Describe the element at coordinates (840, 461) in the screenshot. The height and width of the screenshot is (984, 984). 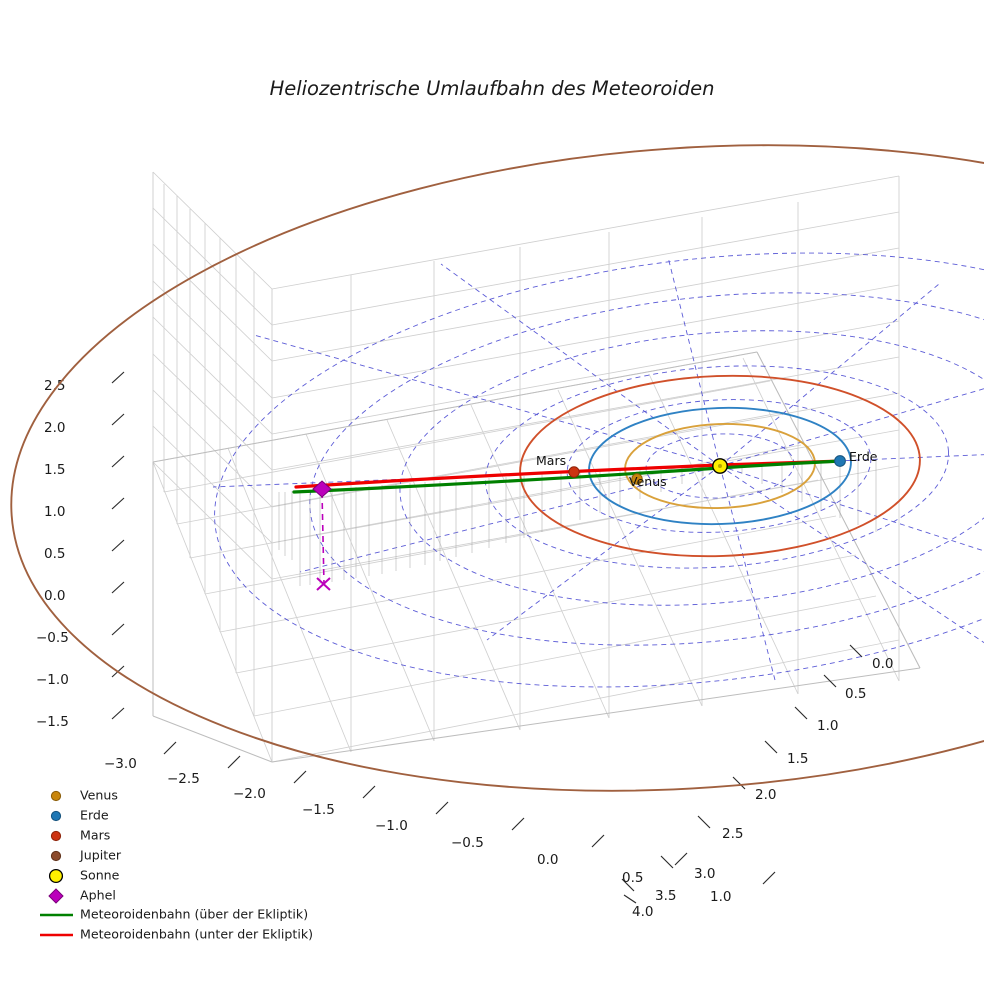
I see `erde-marker` at that location.